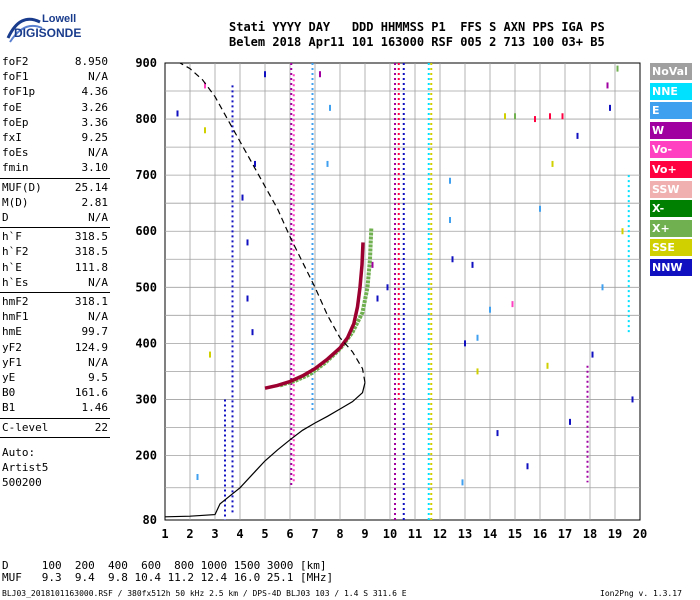 The width and height of the screenshot is (700, 600). I want to click on x-tick-label: 20, so click(640, 534).